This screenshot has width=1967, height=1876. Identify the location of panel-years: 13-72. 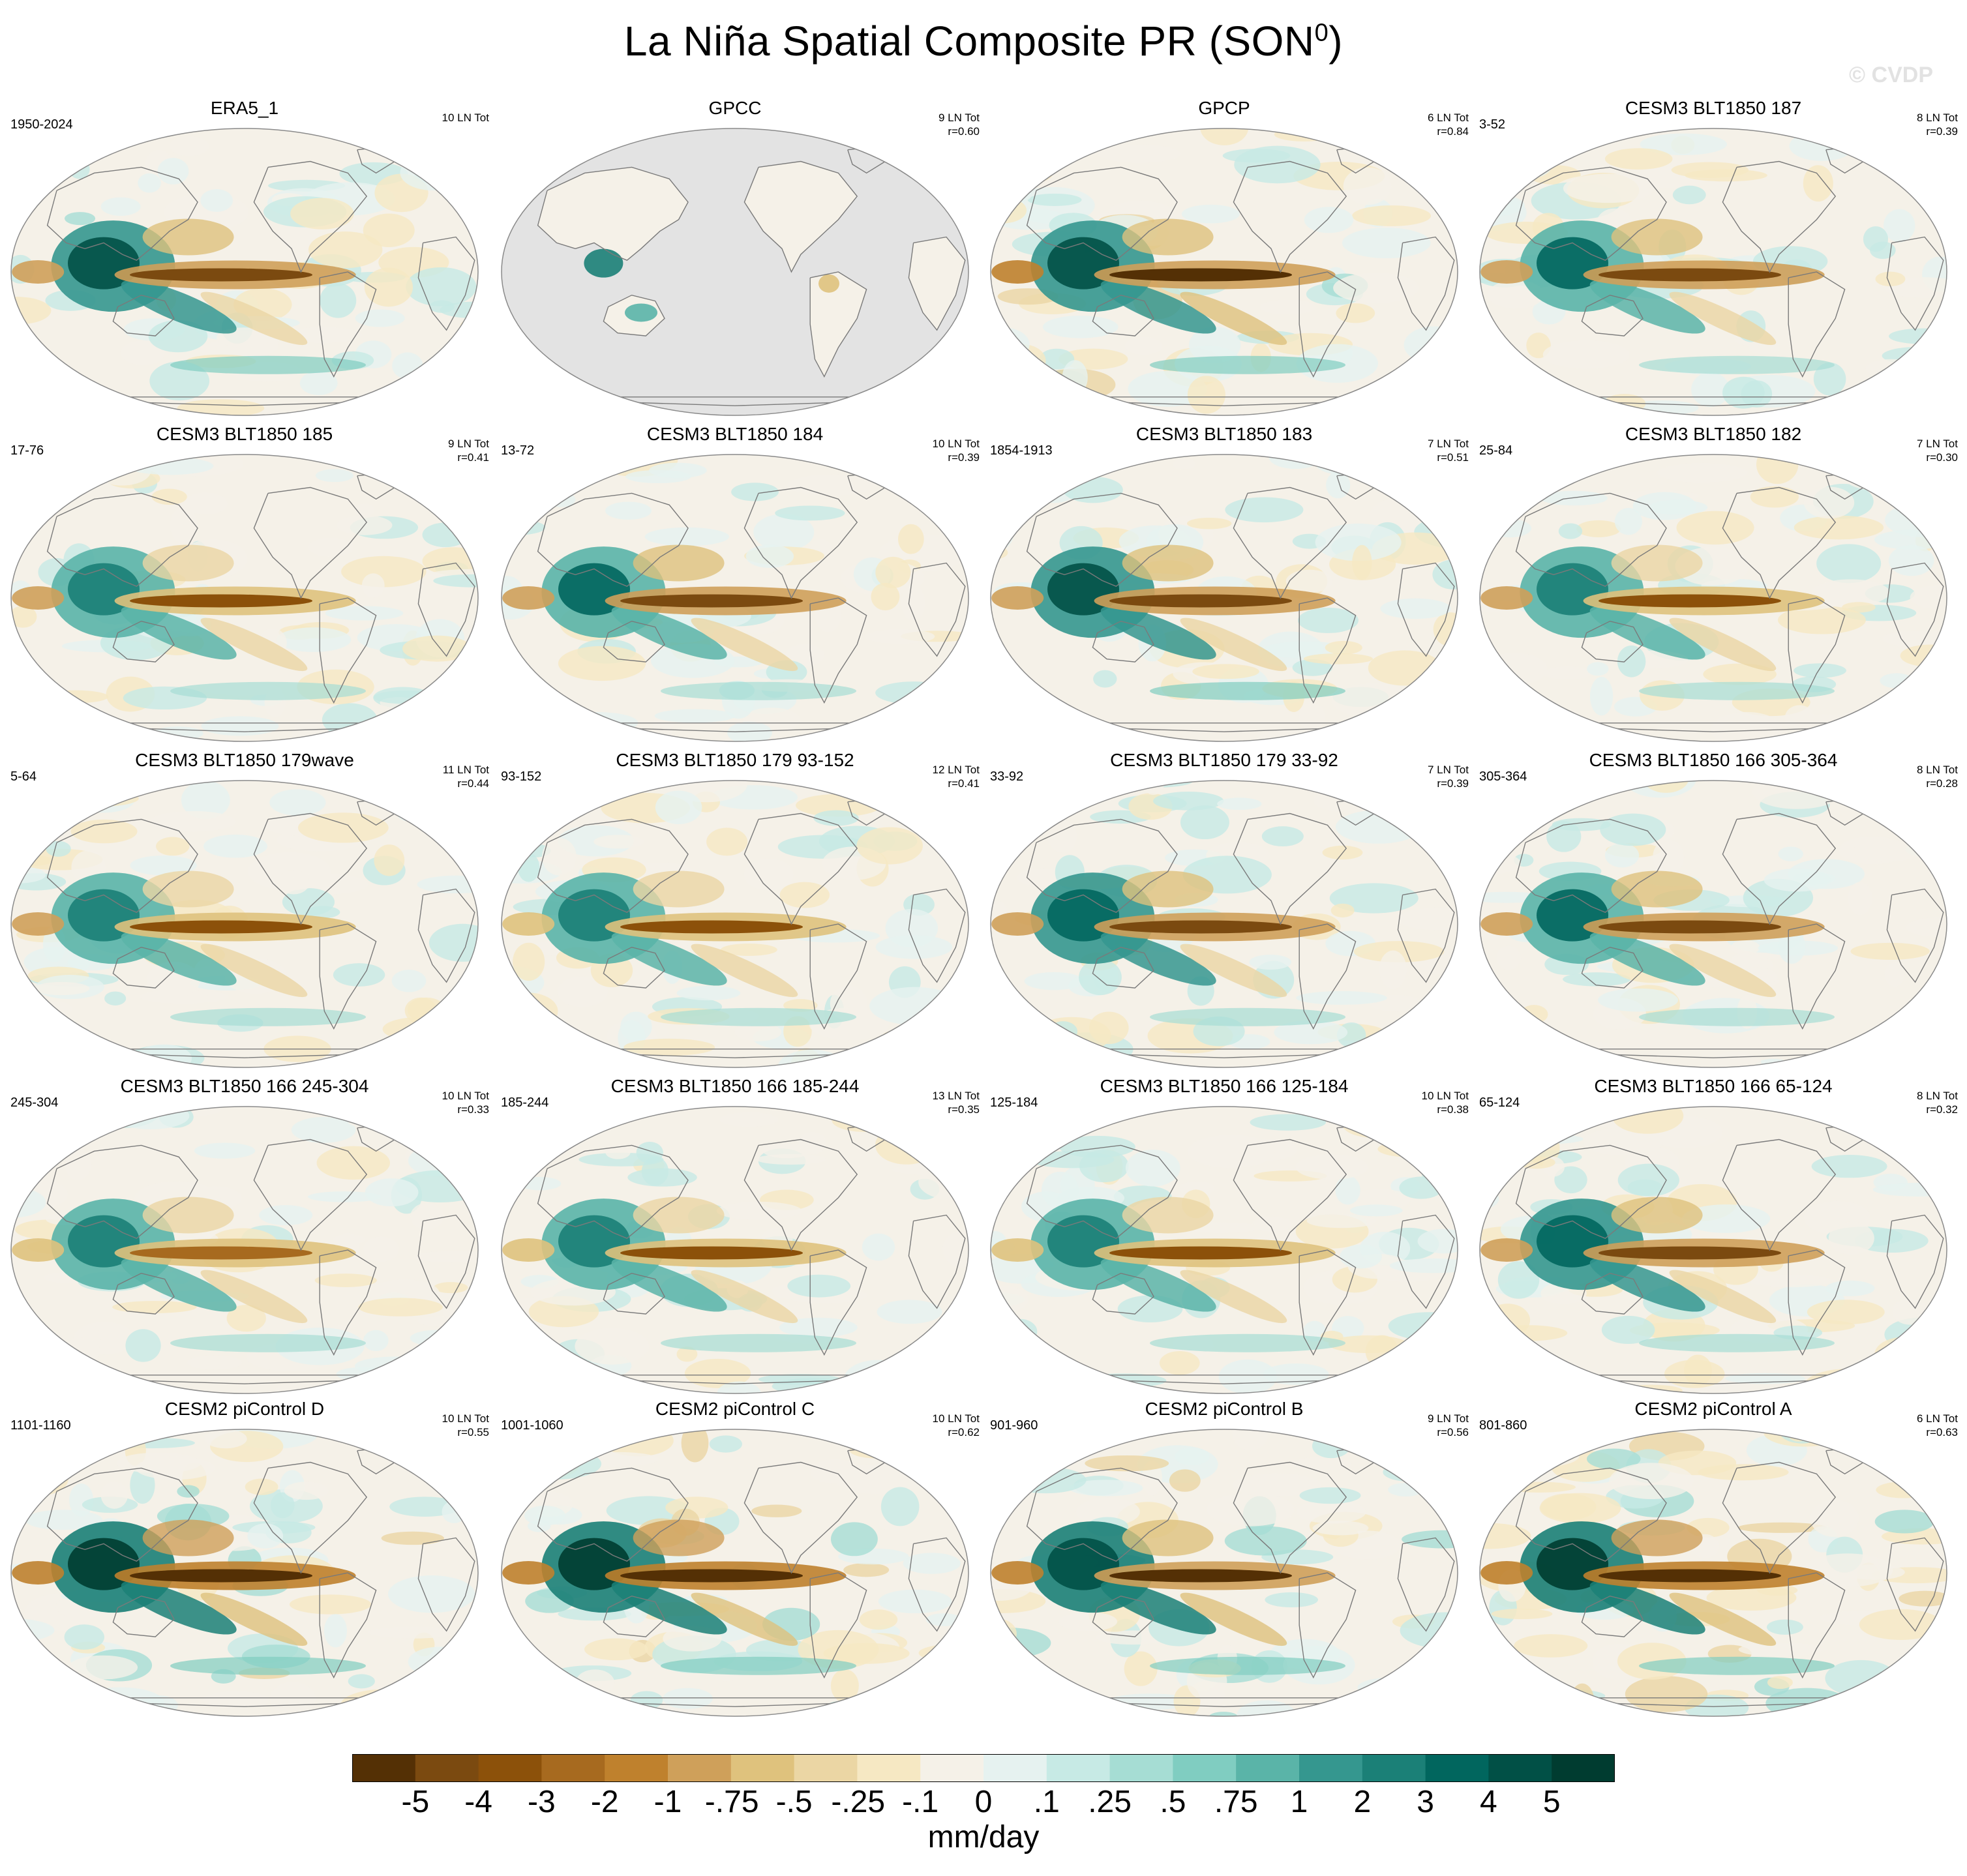
(518, 450).